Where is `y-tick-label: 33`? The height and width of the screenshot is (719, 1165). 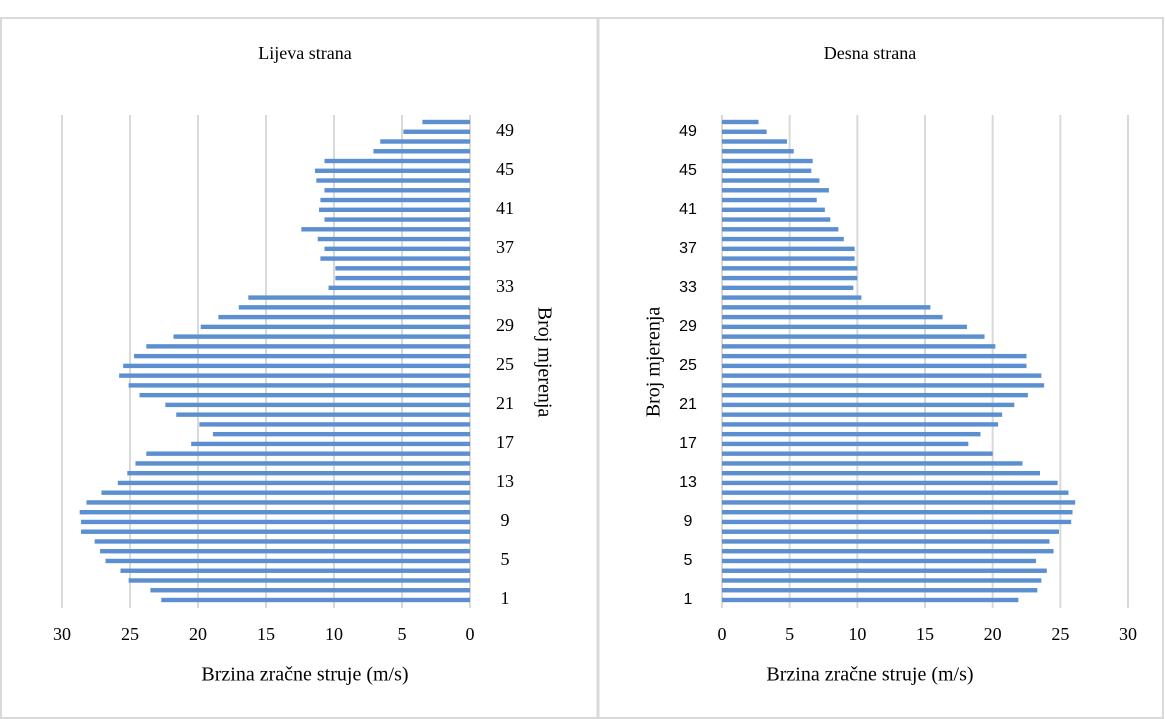
y-tick-label: 33 is located at coordinates (505, 286).